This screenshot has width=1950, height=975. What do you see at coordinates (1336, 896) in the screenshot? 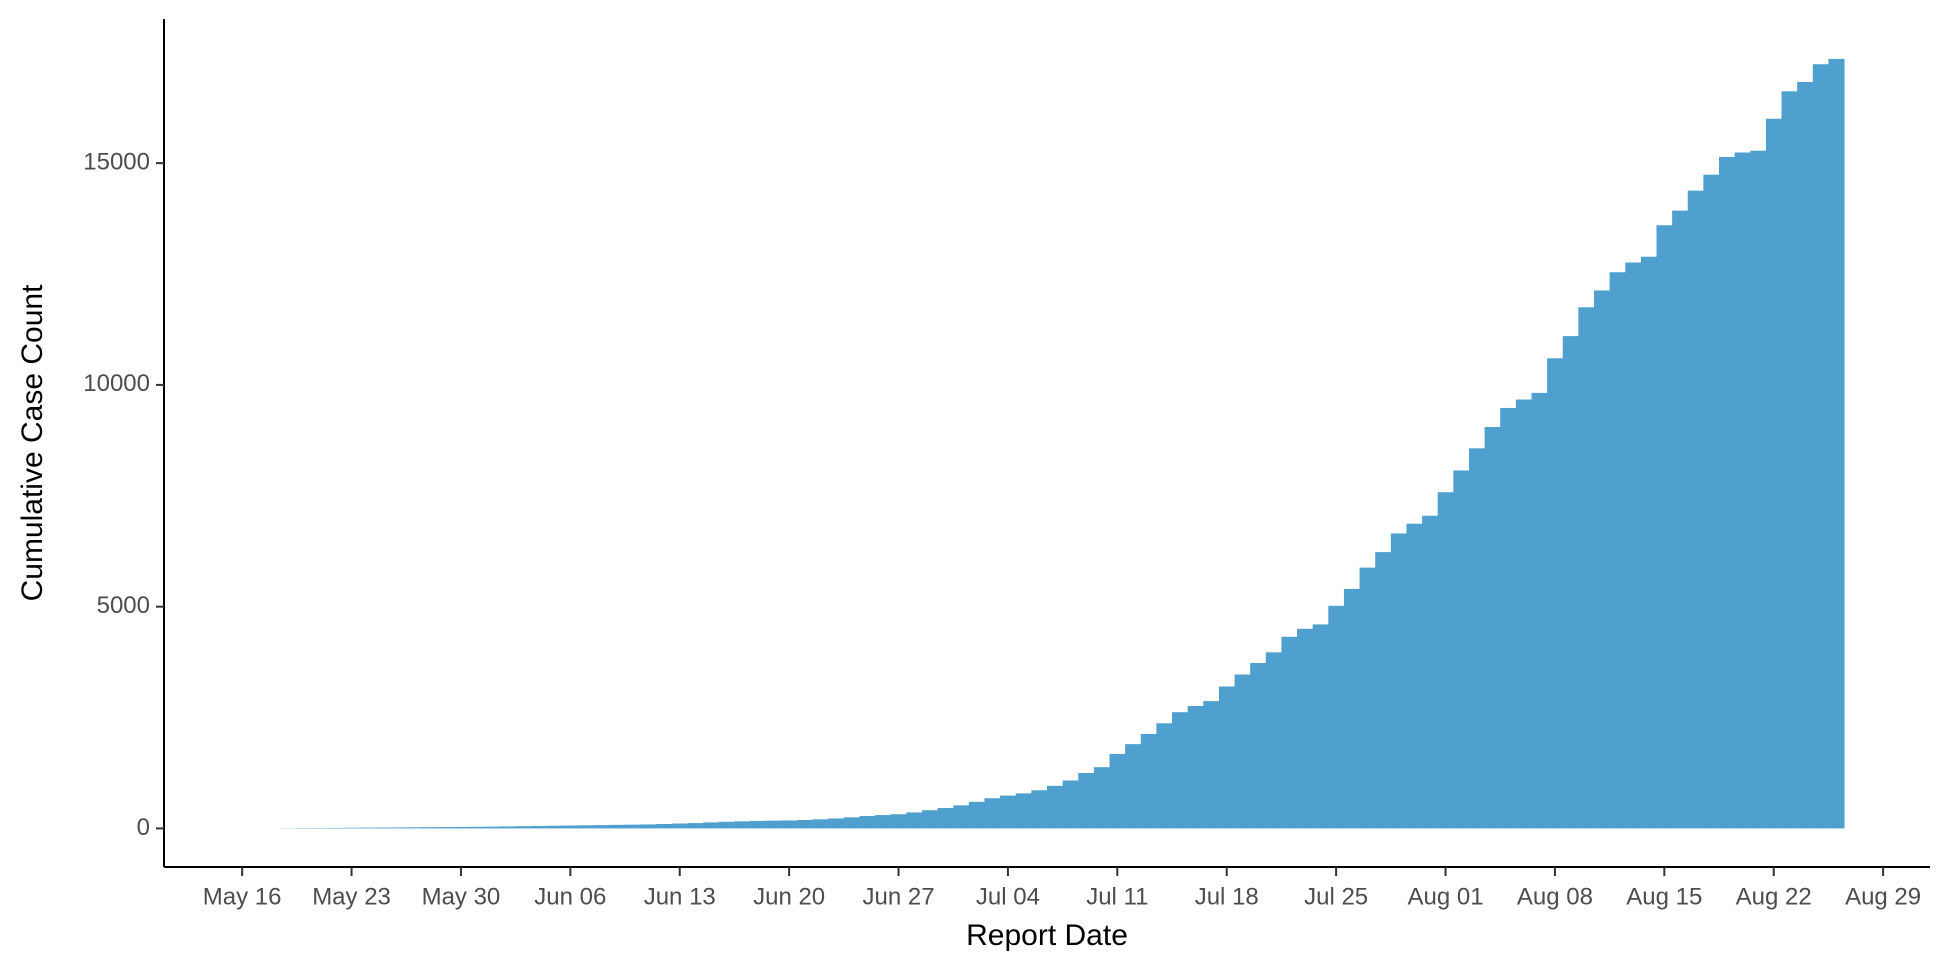
I see `x-tick-label: Jul 25` at bounding box center [1336, 896].